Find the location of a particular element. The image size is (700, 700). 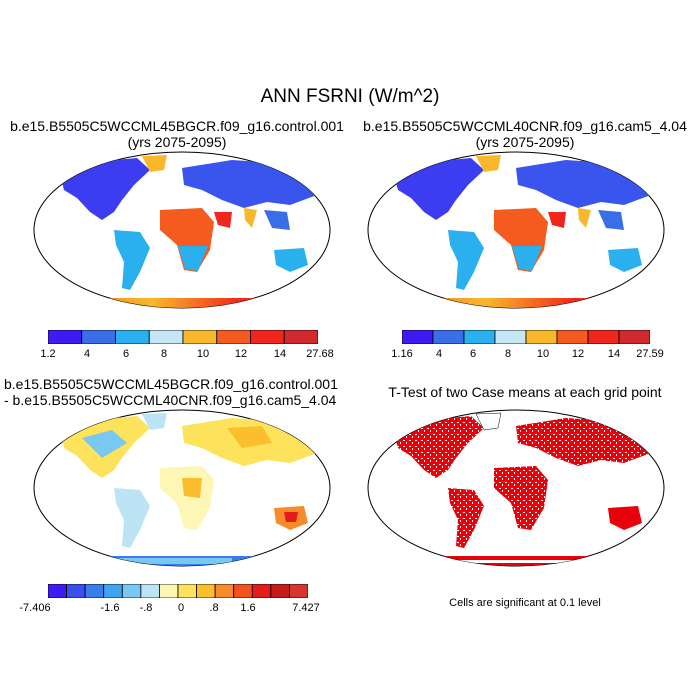

cbar1-label-2: 6 is located at coordinates (126, 354).